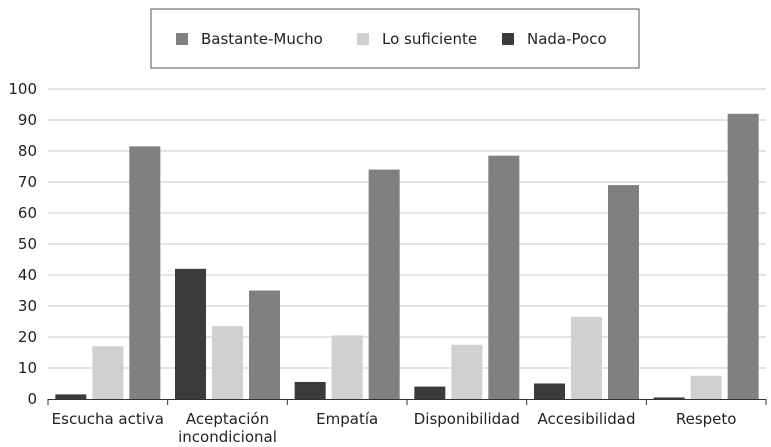 The image size is (771, 447). Describe the element at coordinates (567, 39) in the screenshot. I see `legend-label: Nada-Poco` at that location.